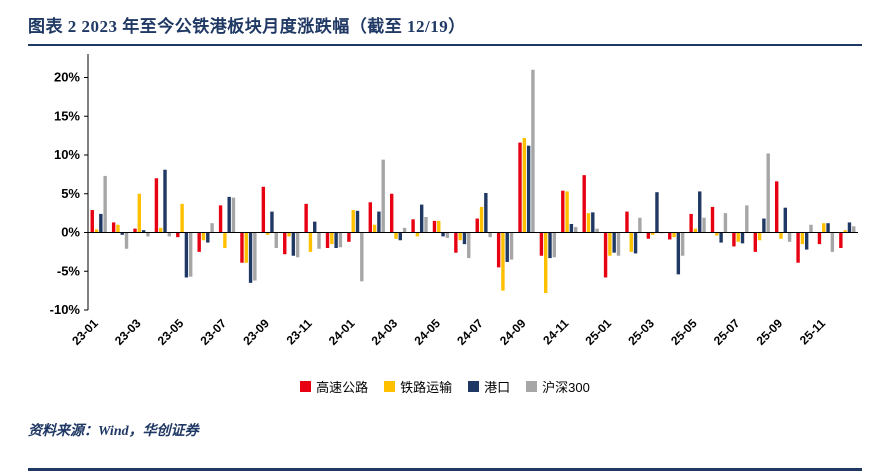 The height and width of the screenshot is (476, 890). Describe the element at coordinates (641, 332) in the screenshot. I see `x-tick-label: 25-03` at that location.